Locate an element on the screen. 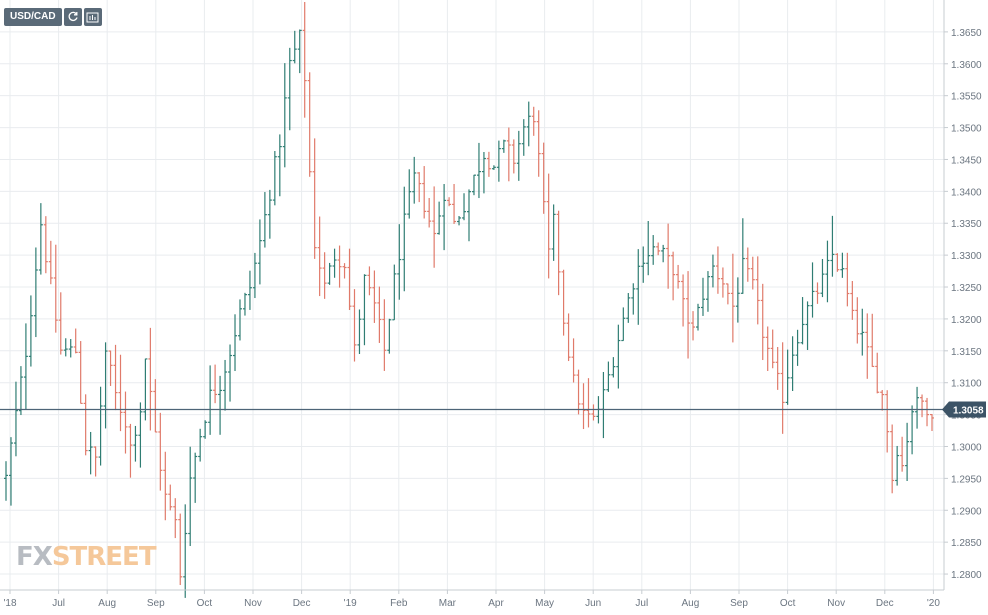 The image size is (988, 615). chart-toolbar: USD/CAD is located at coordinates (53, 17).